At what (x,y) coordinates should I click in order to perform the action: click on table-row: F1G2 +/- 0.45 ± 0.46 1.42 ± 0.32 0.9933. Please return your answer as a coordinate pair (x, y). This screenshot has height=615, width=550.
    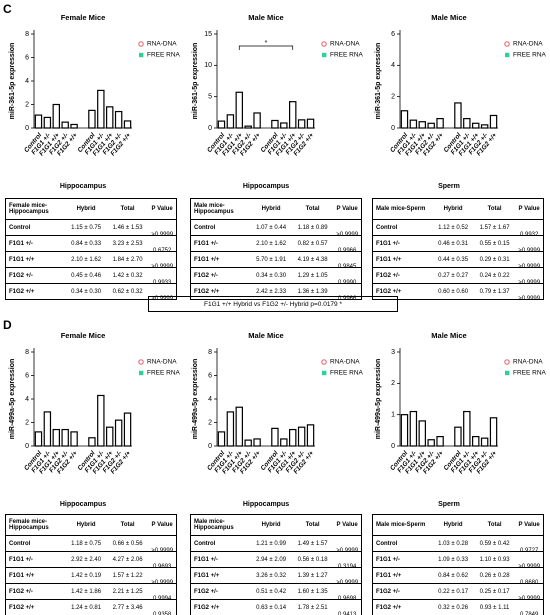
    Looking at the image, I should click on (91, 276).